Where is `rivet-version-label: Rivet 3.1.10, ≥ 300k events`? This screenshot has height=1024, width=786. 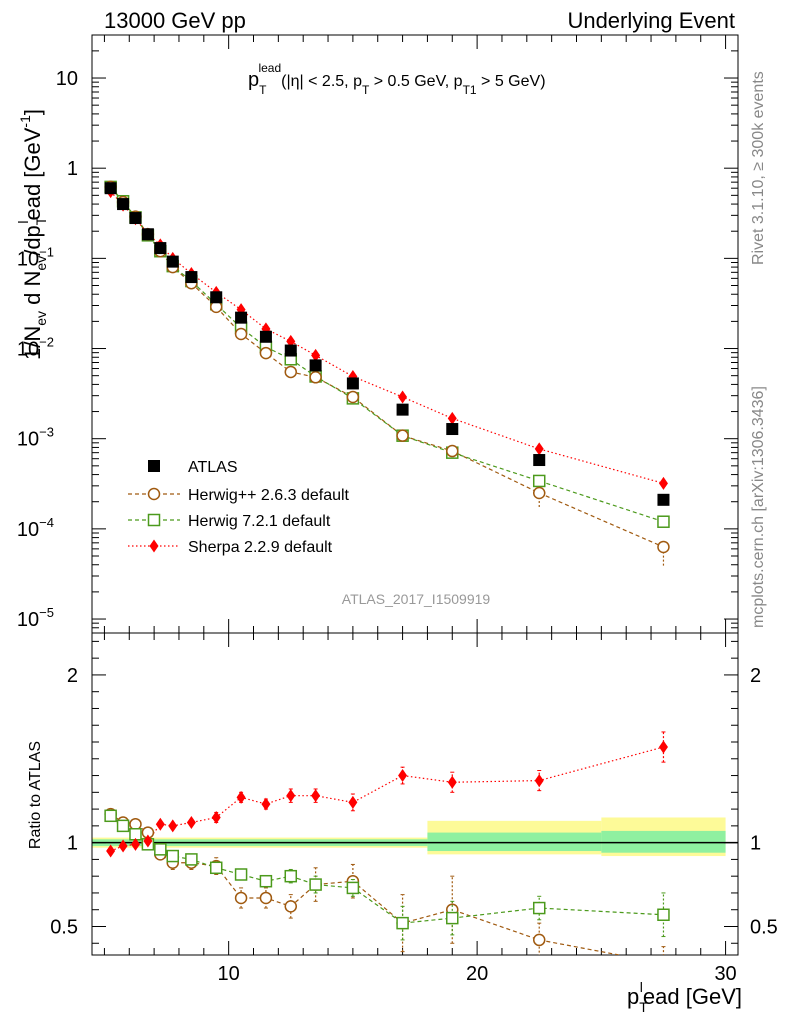 rivet-version-label: Rivet 3.1.10, ≥ 300k events is located at coordinates (758, 168).